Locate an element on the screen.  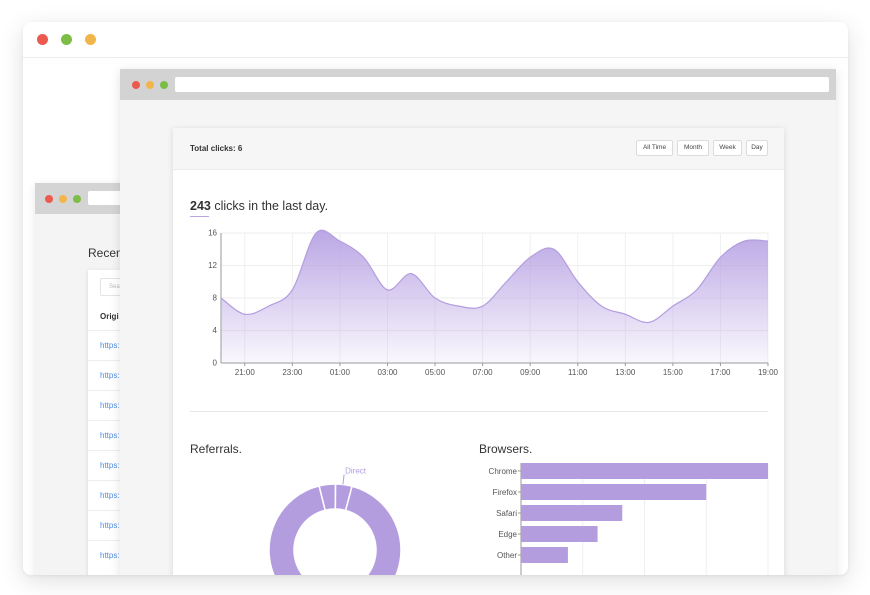
range-month-button: Month is located at coordinates (693, 148).